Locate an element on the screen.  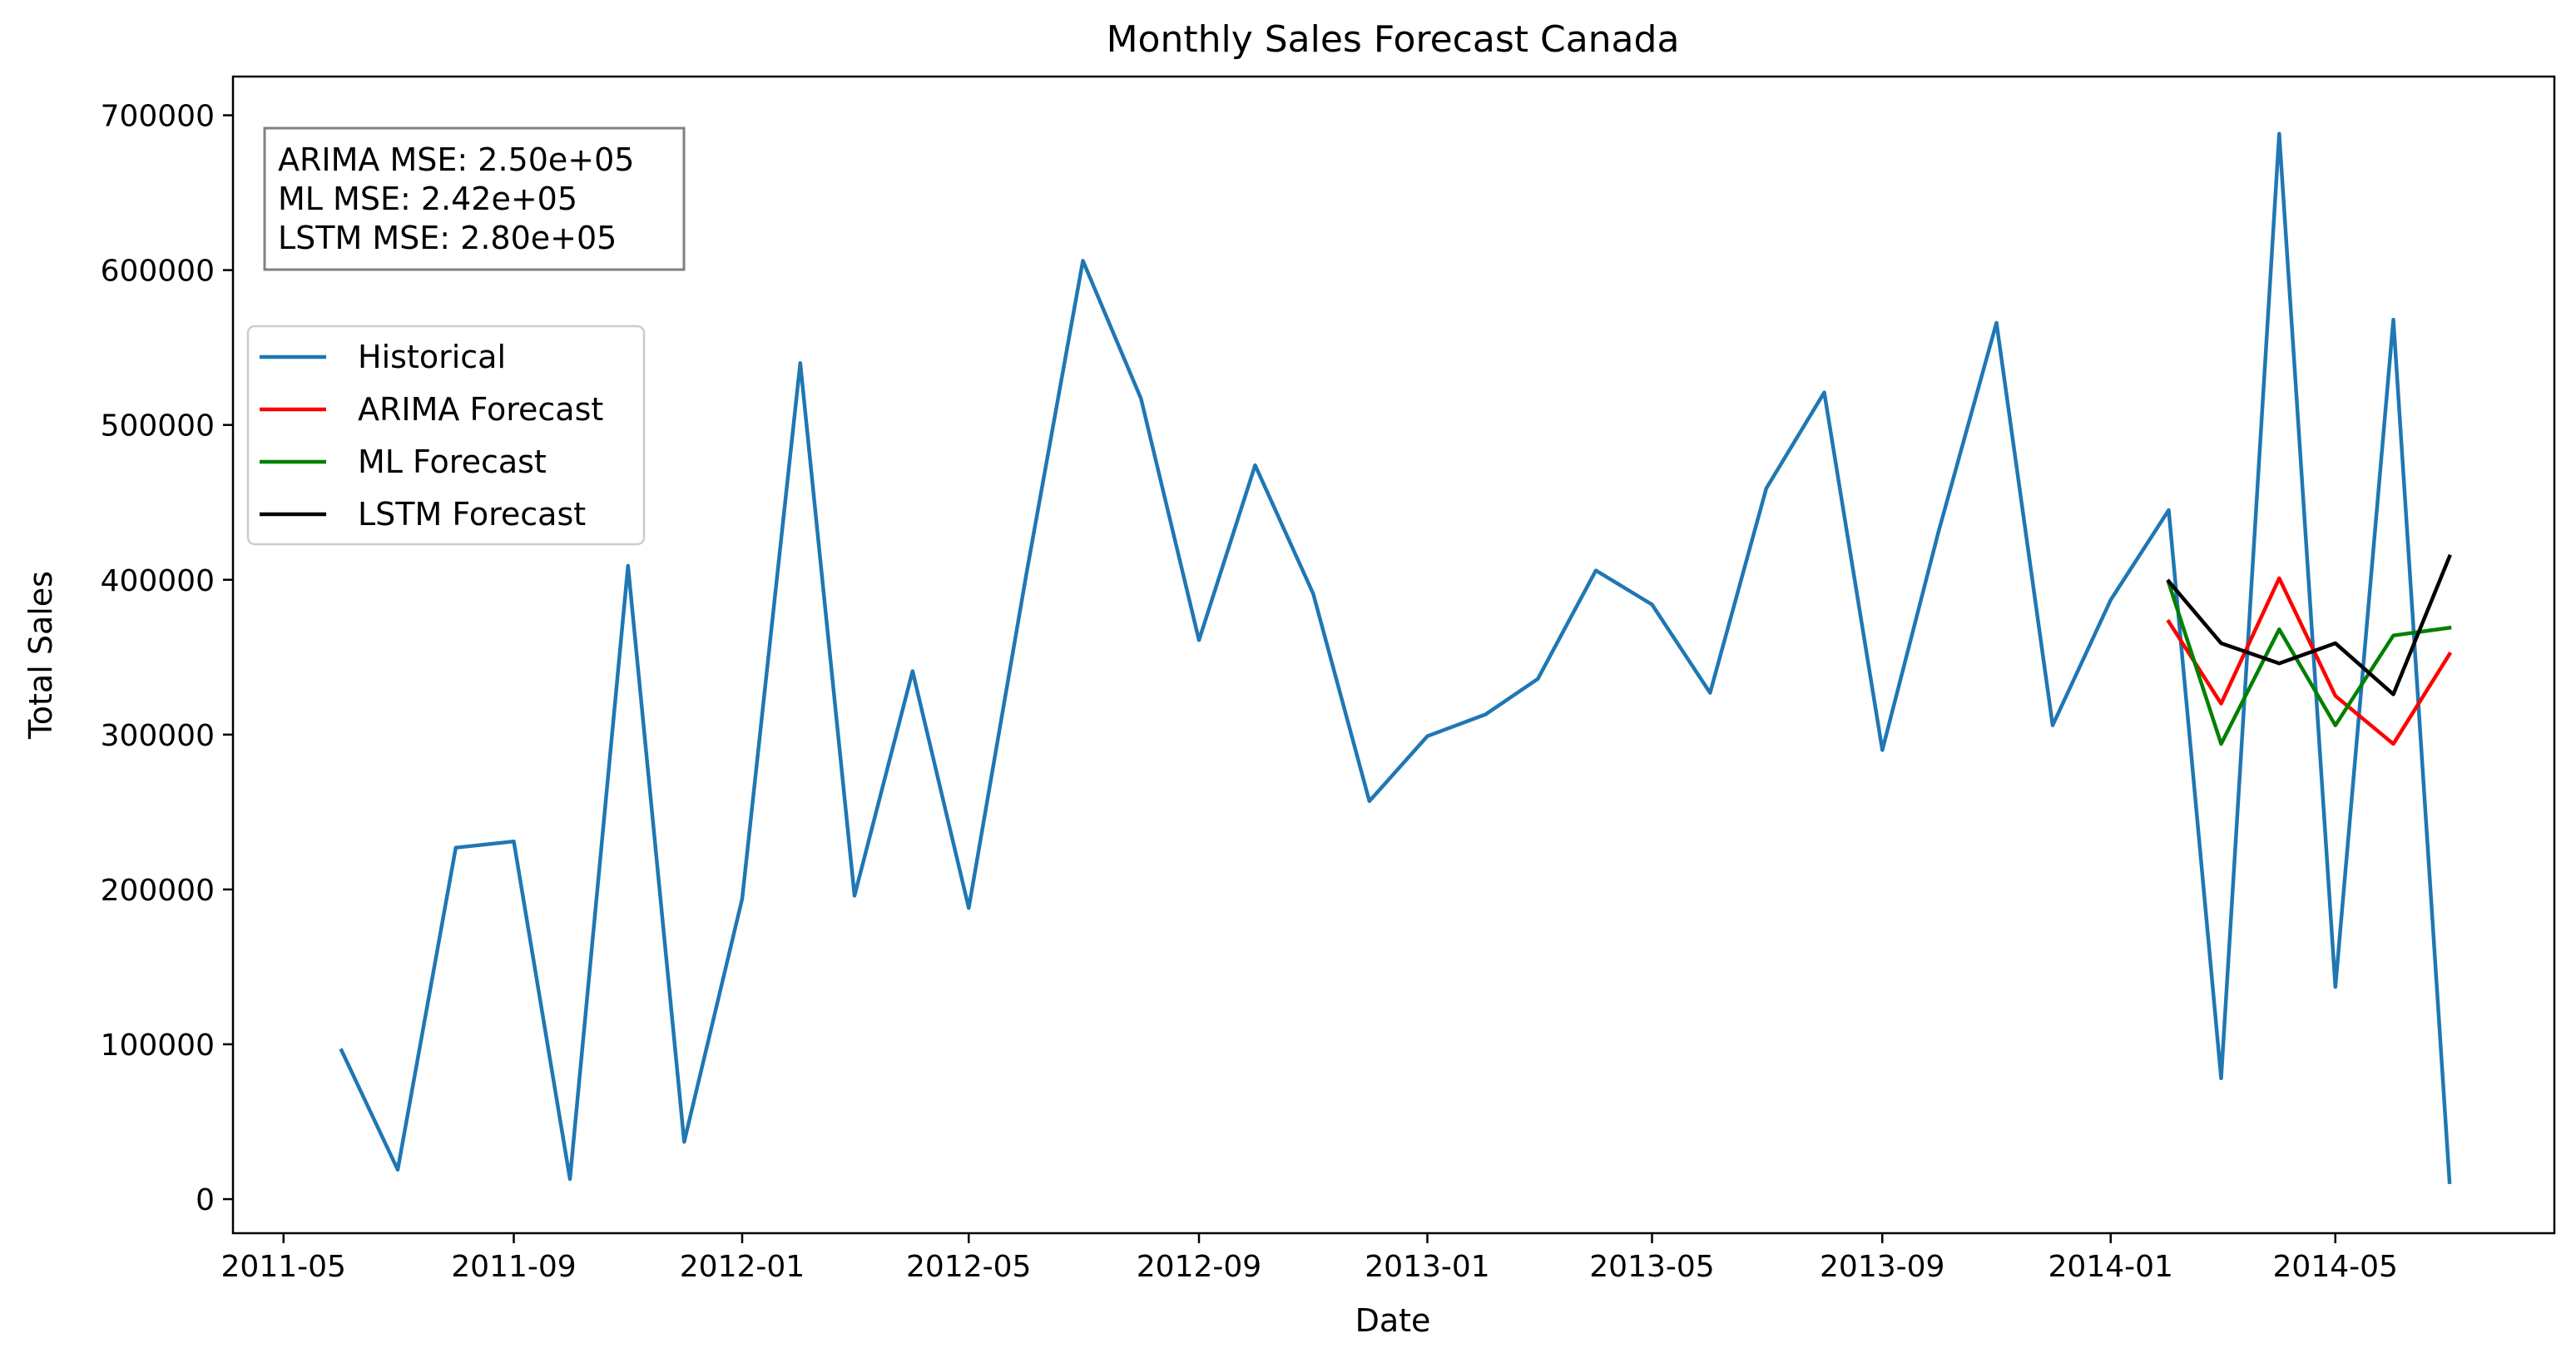
ml-mse-text: ML MSE: 2.42e+05 is located at coordinates (427, 199).